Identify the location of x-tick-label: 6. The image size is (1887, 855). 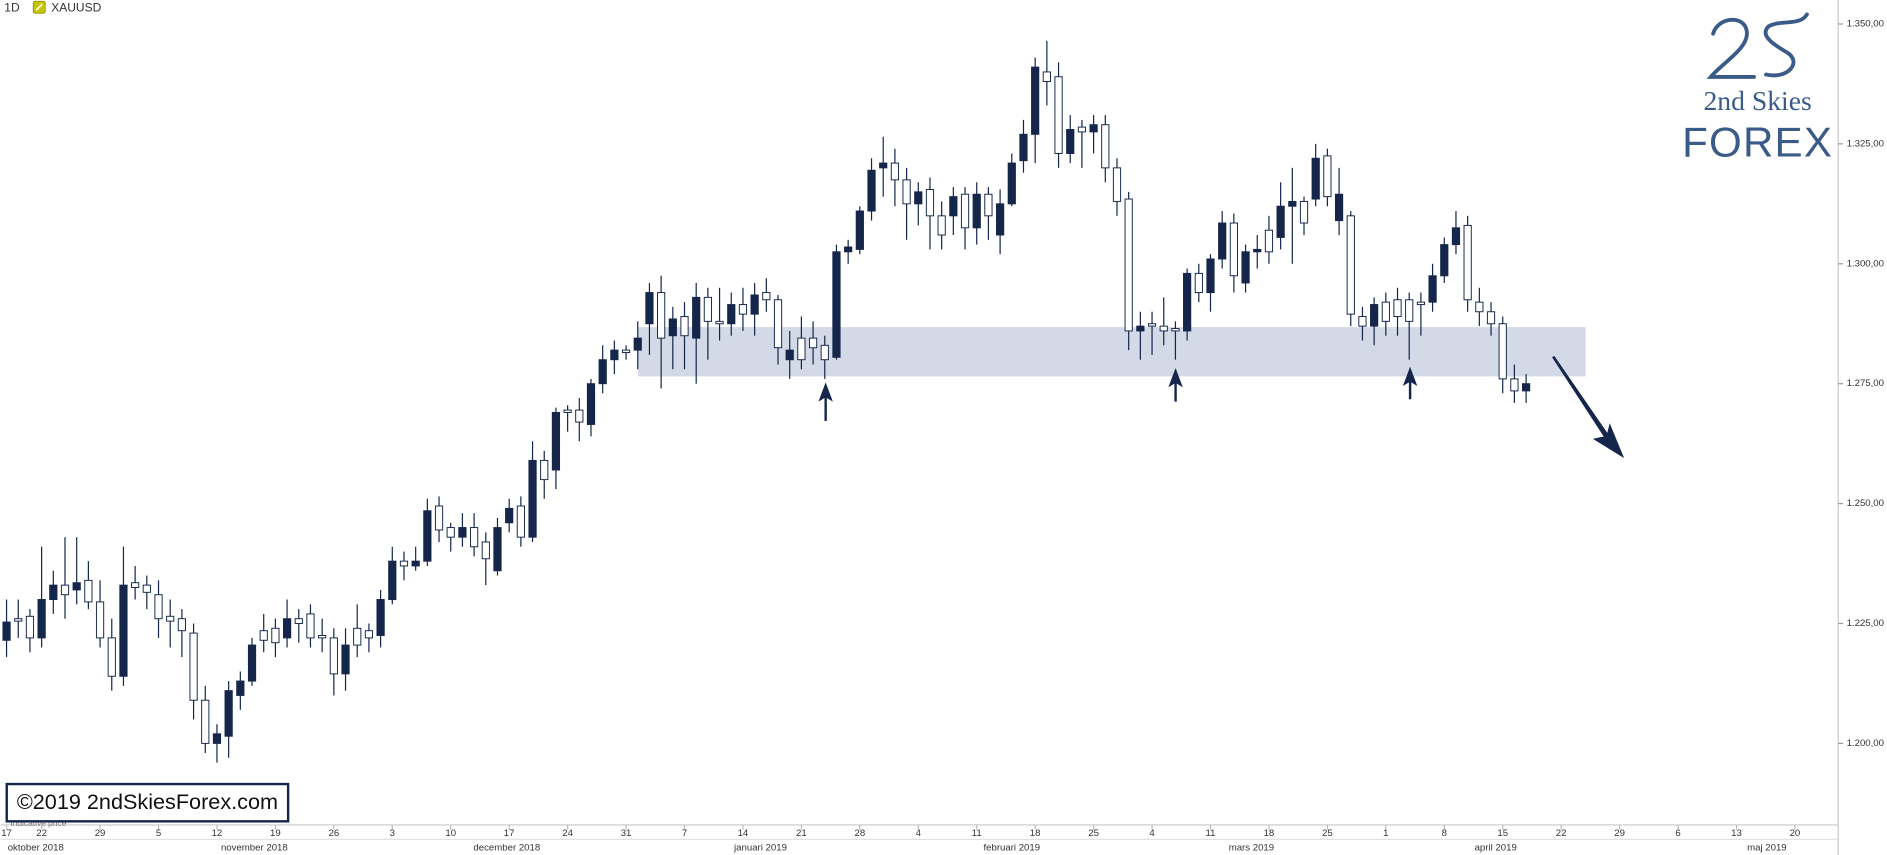
(1677, 833).